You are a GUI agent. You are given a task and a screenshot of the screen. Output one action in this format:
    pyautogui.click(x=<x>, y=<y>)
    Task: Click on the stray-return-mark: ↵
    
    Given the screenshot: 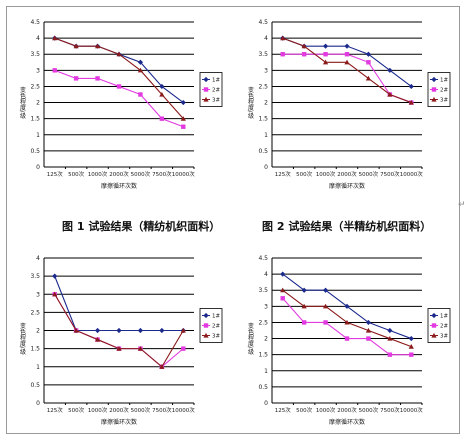 What is the action you would take?
    pyautogui.click(x=462, y=205)
    